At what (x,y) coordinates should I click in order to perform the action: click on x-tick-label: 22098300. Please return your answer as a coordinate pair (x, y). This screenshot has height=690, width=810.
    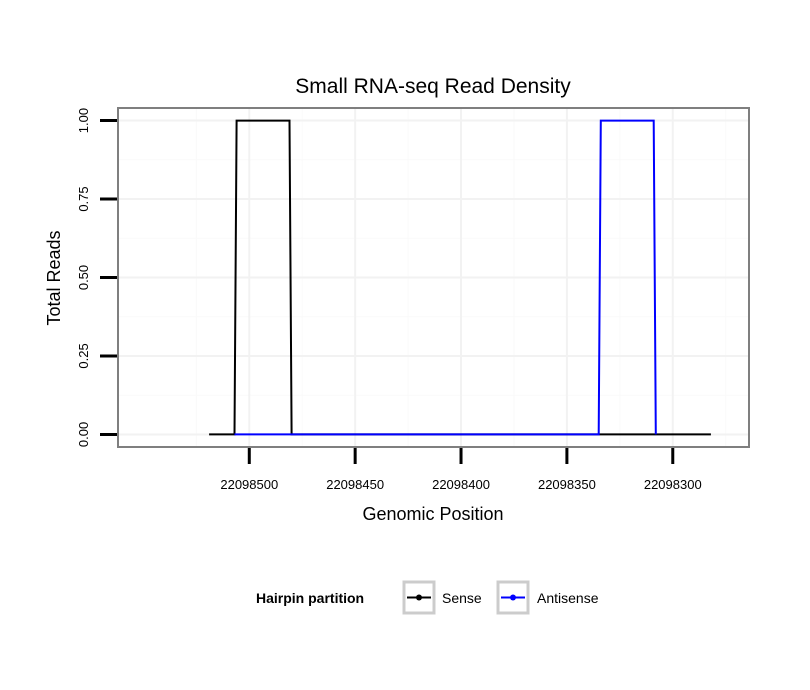
    Looking at the image, I should click on (673, 484).